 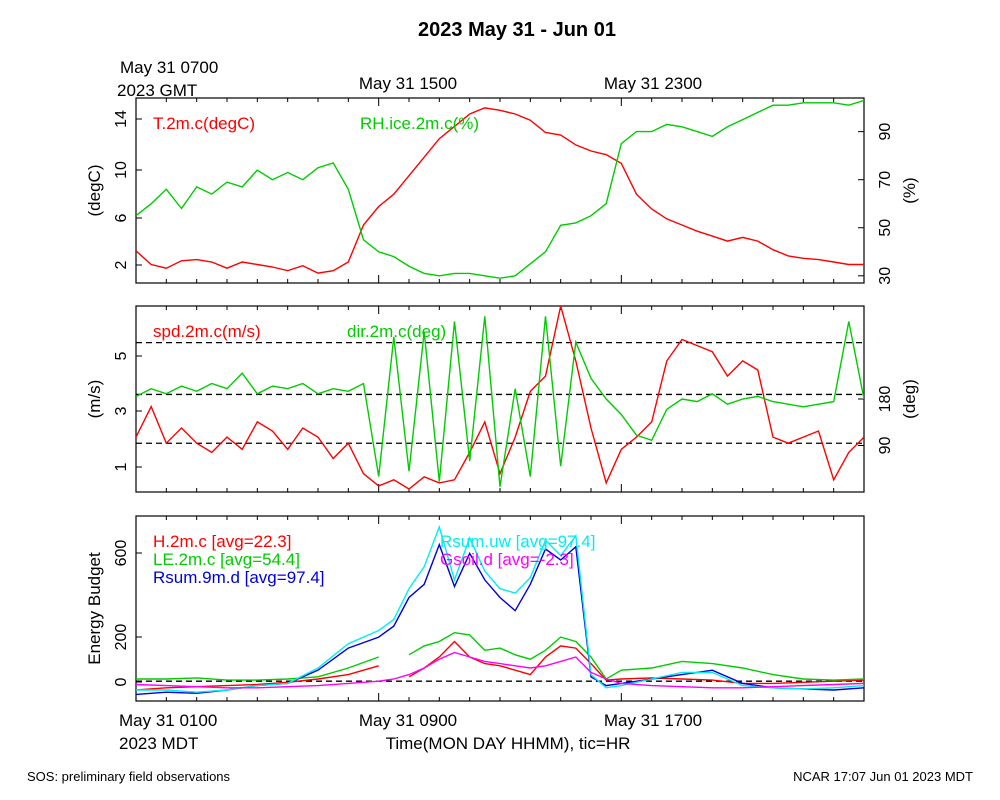 What do you see at coordinates (129, 776) in the screenshot?
I see `footer-left: SOS: preliminary field observations` at bounding box center [129, 776].